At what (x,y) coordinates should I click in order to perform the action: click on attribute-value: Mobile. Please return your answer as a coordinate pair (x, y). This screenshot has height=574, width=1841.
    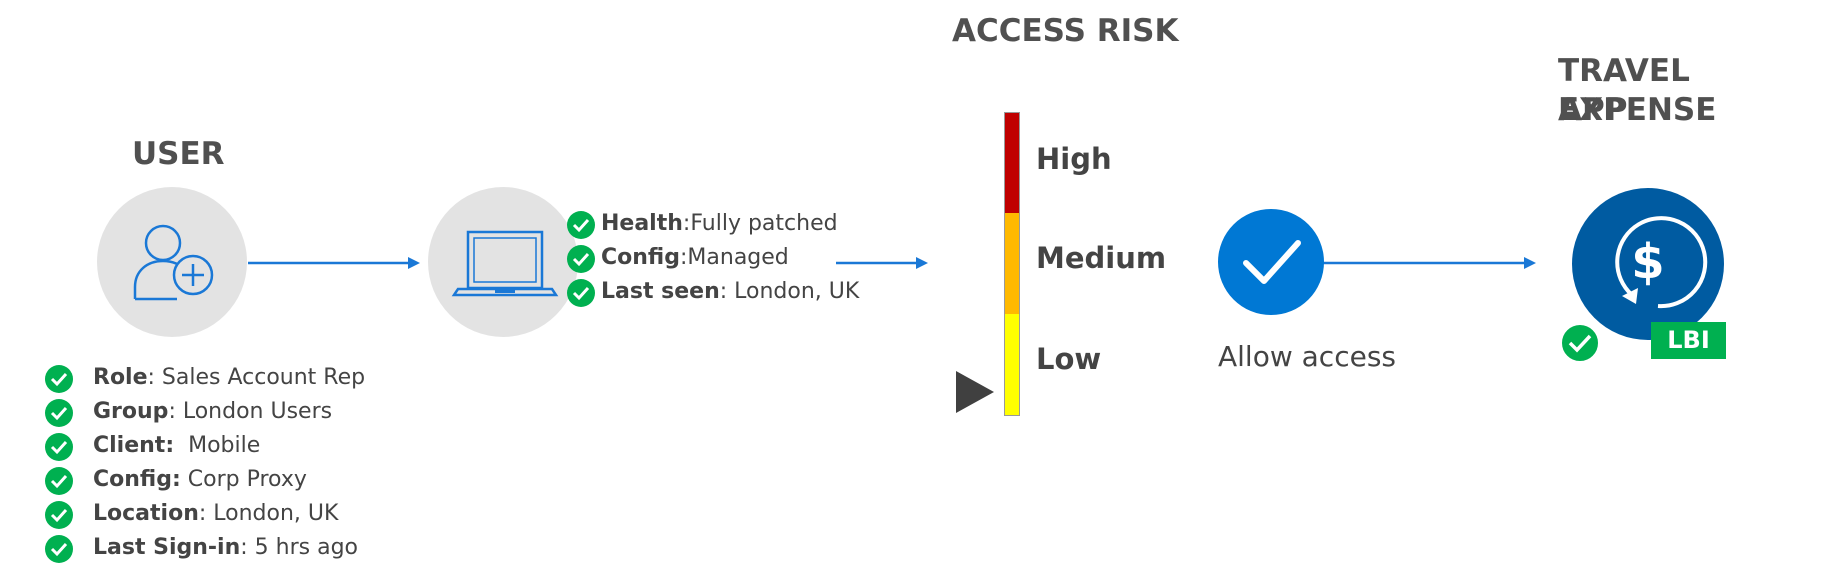
    Looking at the image, I should click on (217, 445).